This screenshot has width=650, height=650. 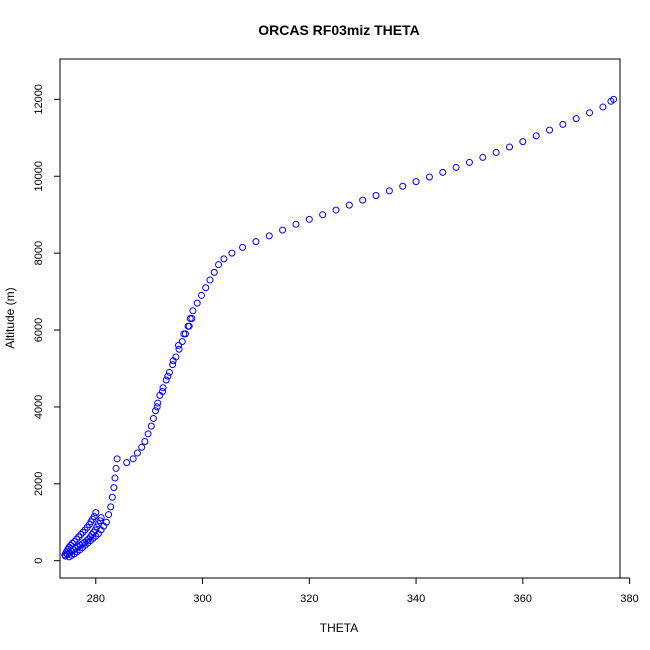 What do you see at coordinates (39, 253) in the screenshot?
I see `y-tick-label: 8000` at bounding box center [39, 253].